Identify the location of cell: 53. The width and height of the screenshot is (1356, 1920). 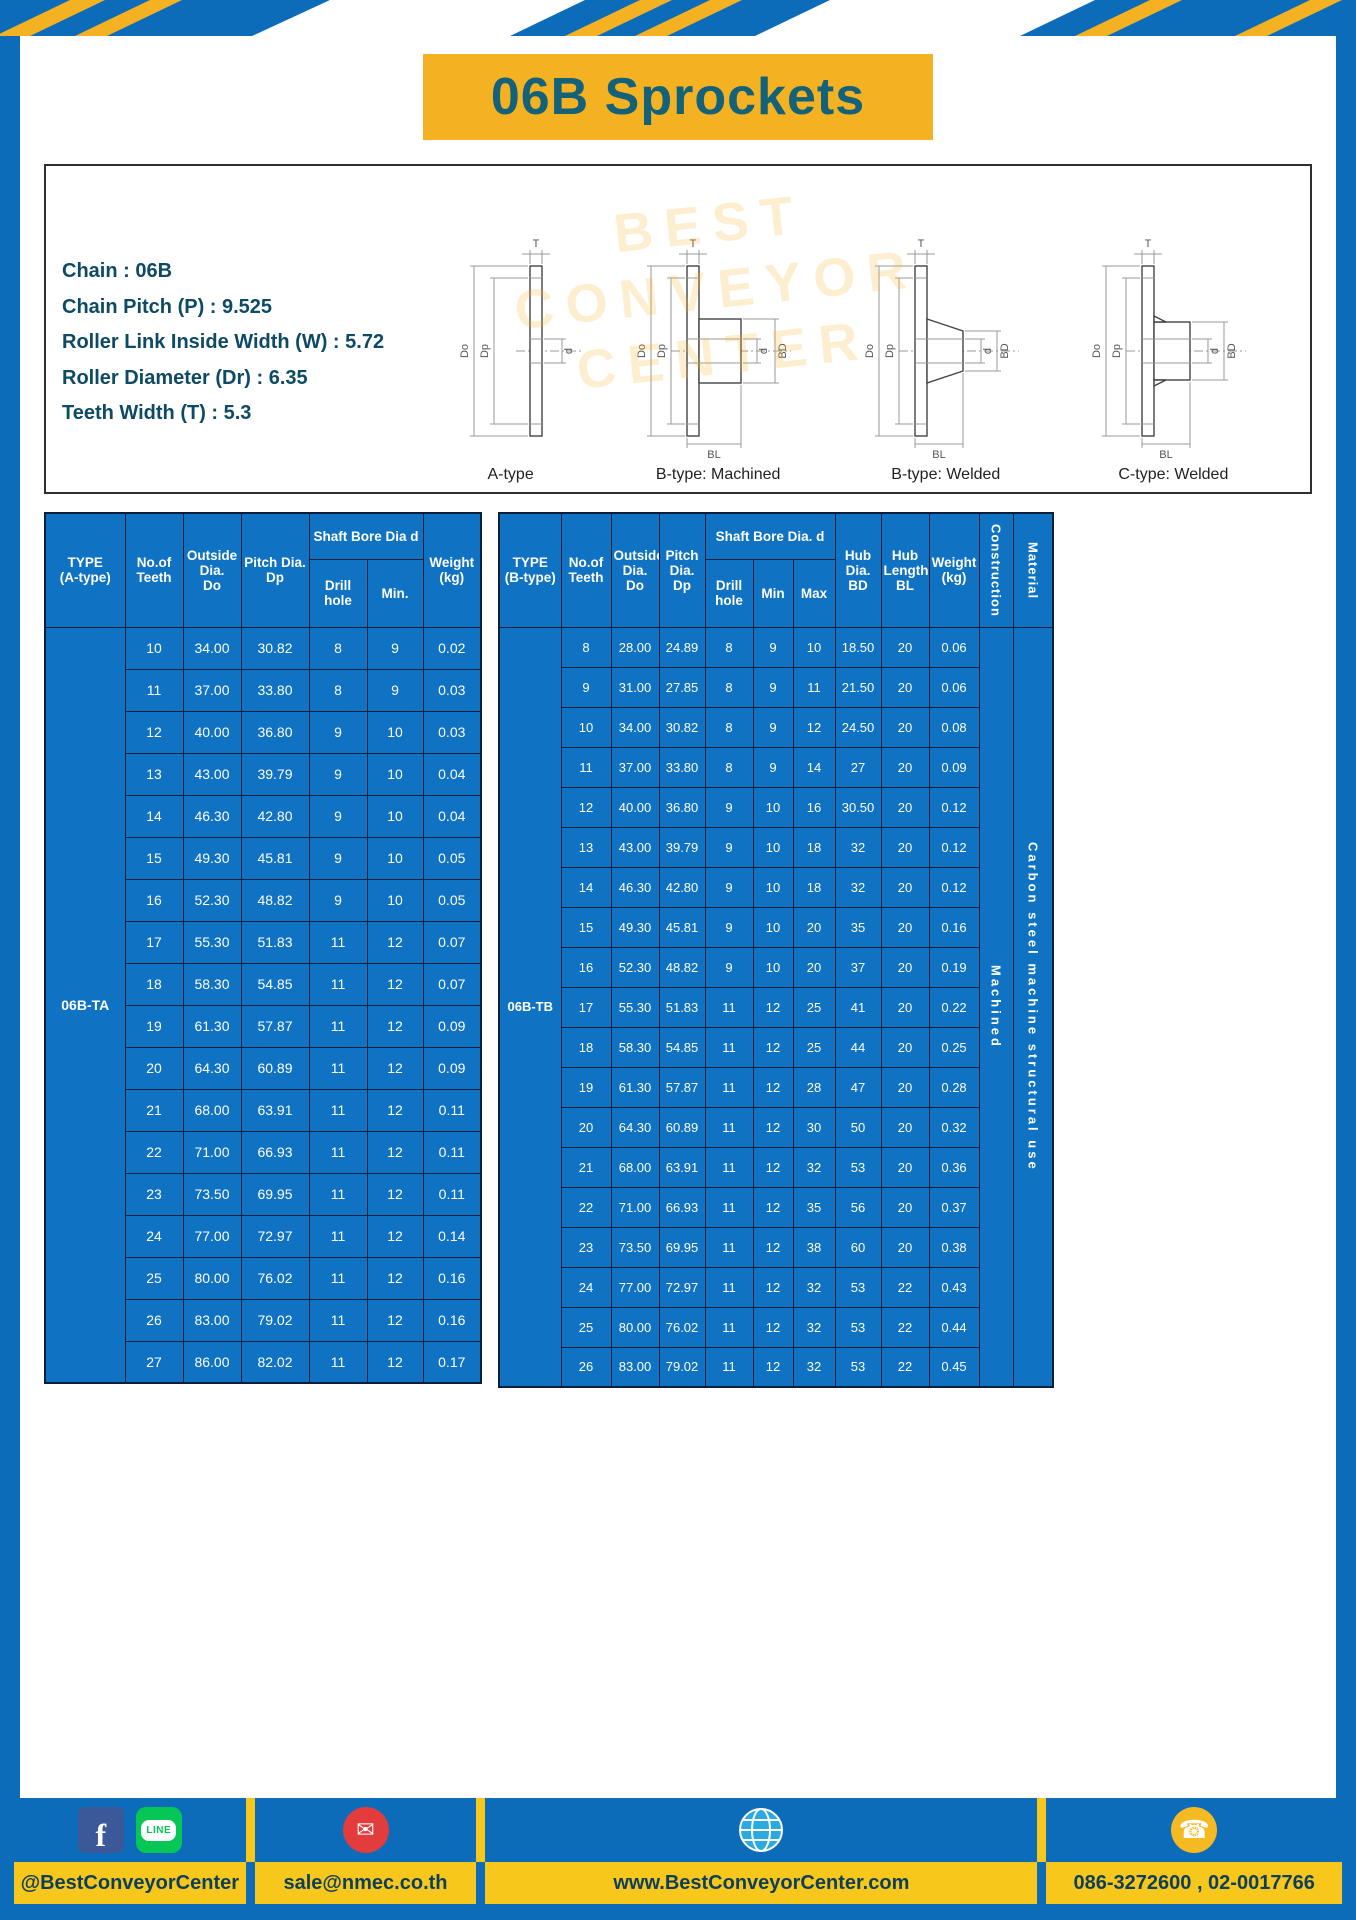
(858, 1287).